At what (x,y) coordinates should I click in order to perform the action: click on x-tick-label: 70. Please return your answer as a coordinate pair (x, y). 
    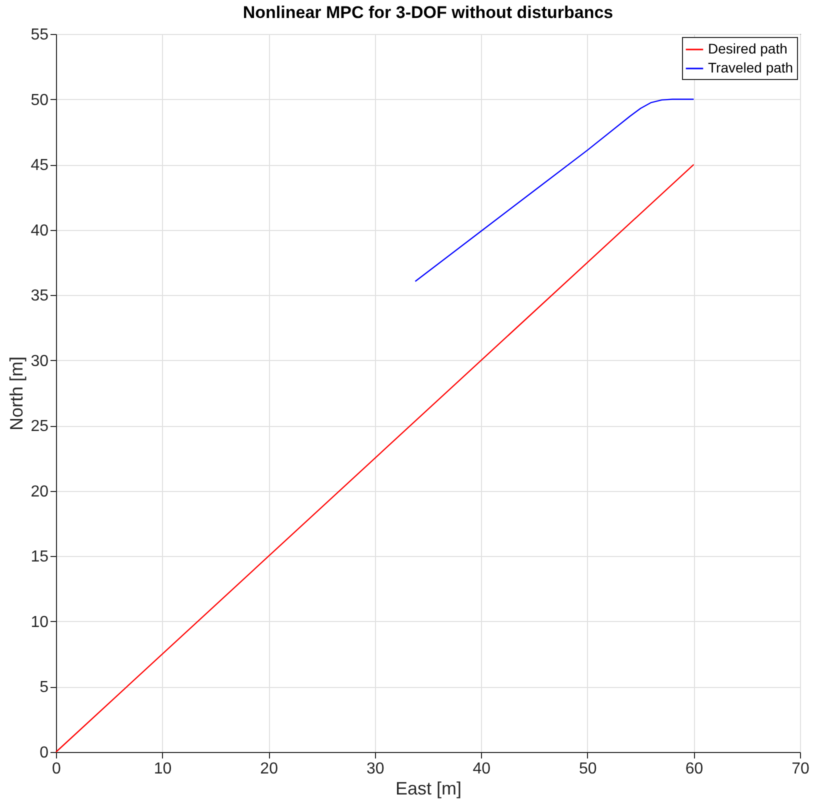
    Looking at the image, I should click on (801, 769).